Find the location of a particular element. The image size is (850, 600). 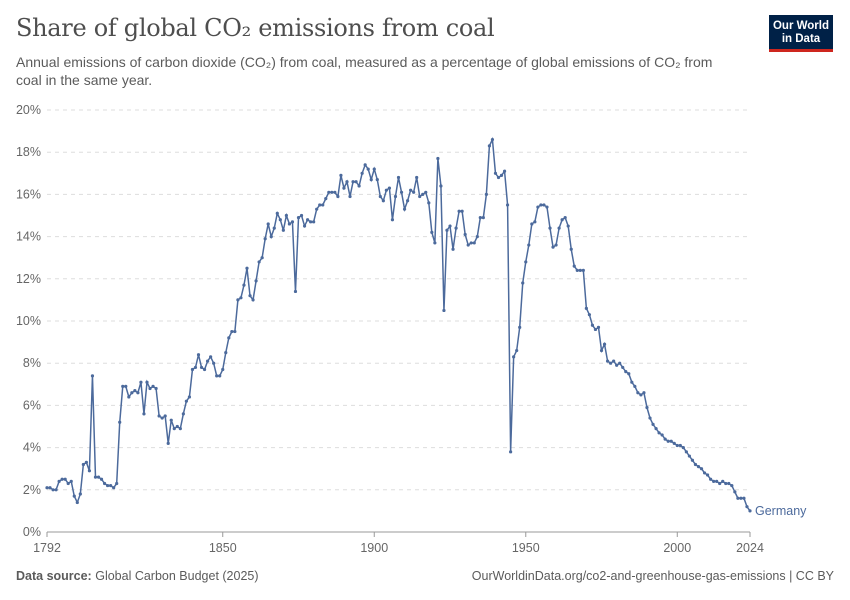

y-tick-label: 8% is located at coordinates (32, 363).